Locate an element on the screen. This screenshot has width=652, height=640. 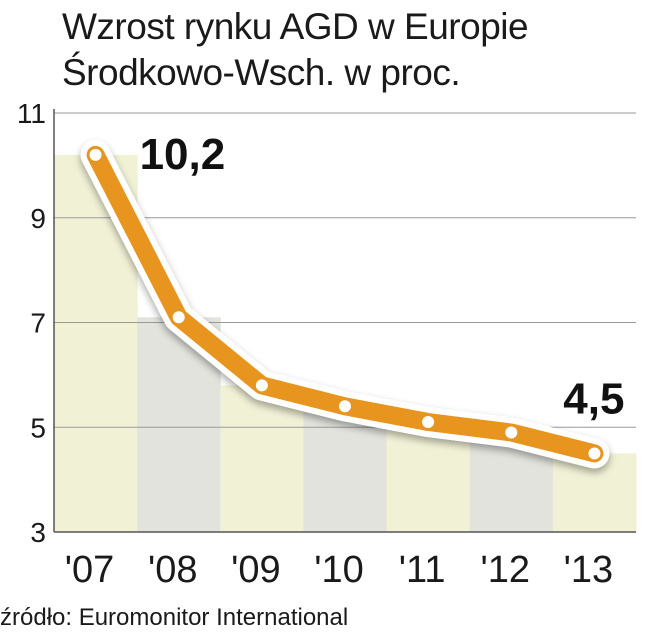
chart-title-line-1: Wzrost rynku AGD w Europie is located at coordinates (295, 26).